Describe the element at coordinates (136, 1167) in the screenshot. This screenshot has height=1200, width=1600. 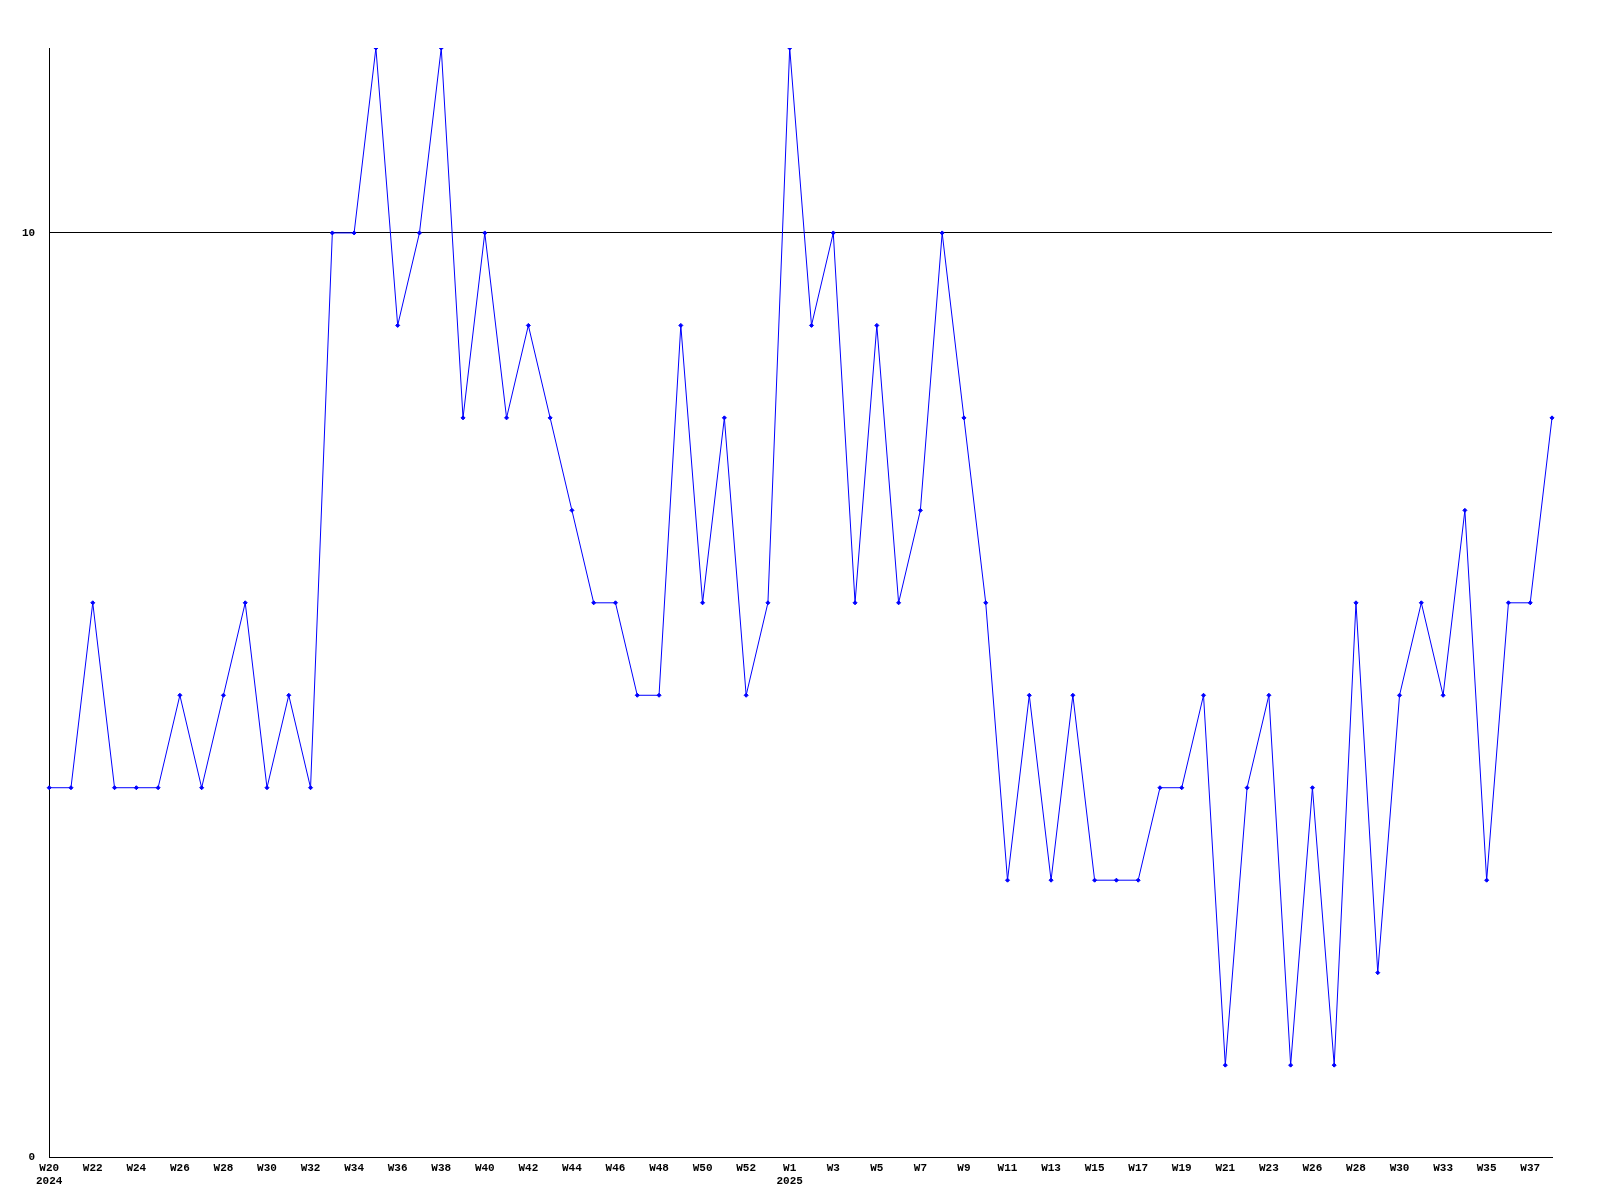
I see `x-tick-label: W24` at that location.